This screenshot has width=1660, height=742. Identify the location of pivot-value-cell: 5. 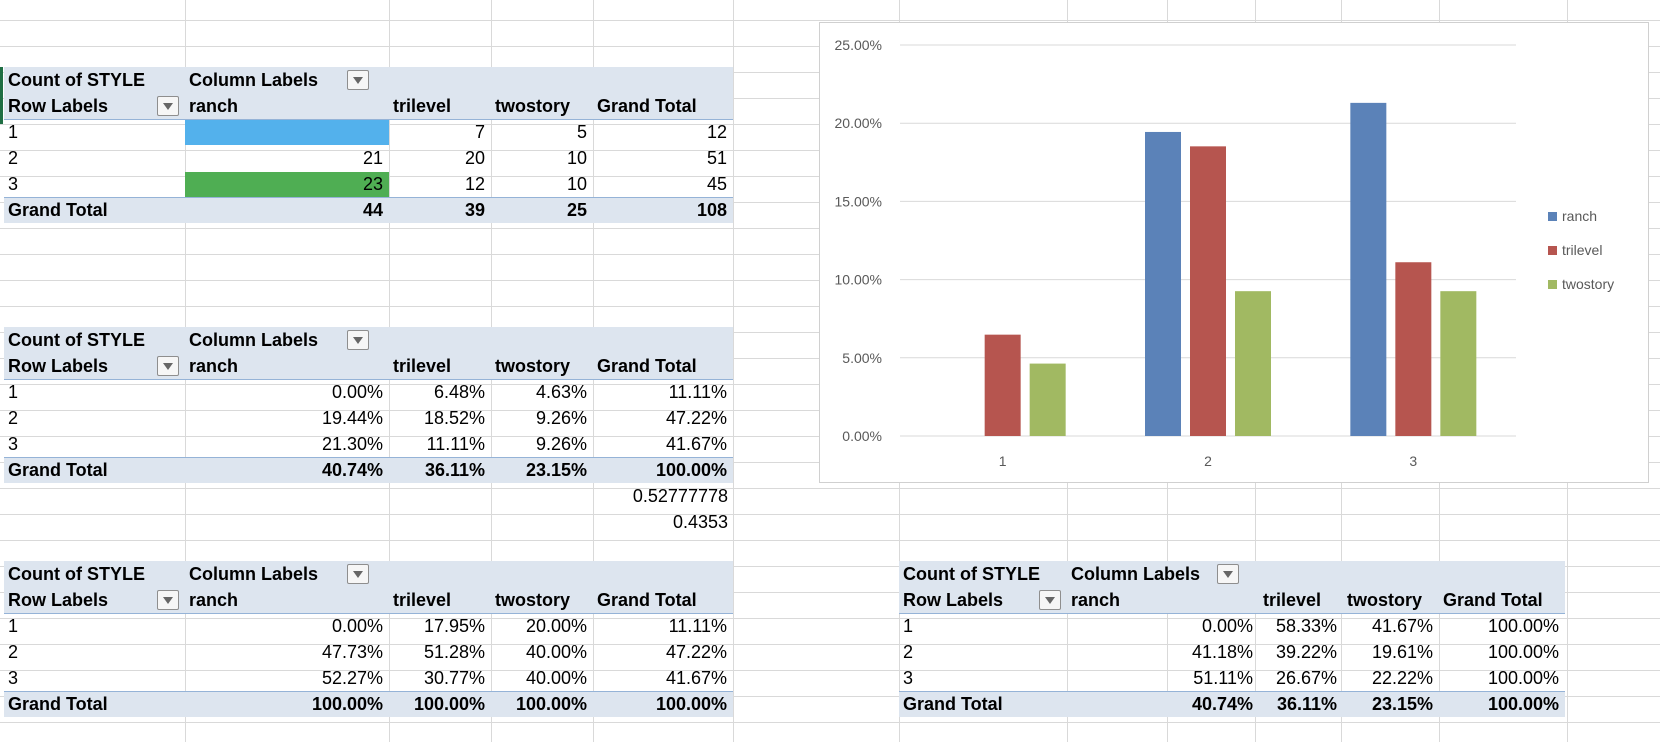
(581, 132).